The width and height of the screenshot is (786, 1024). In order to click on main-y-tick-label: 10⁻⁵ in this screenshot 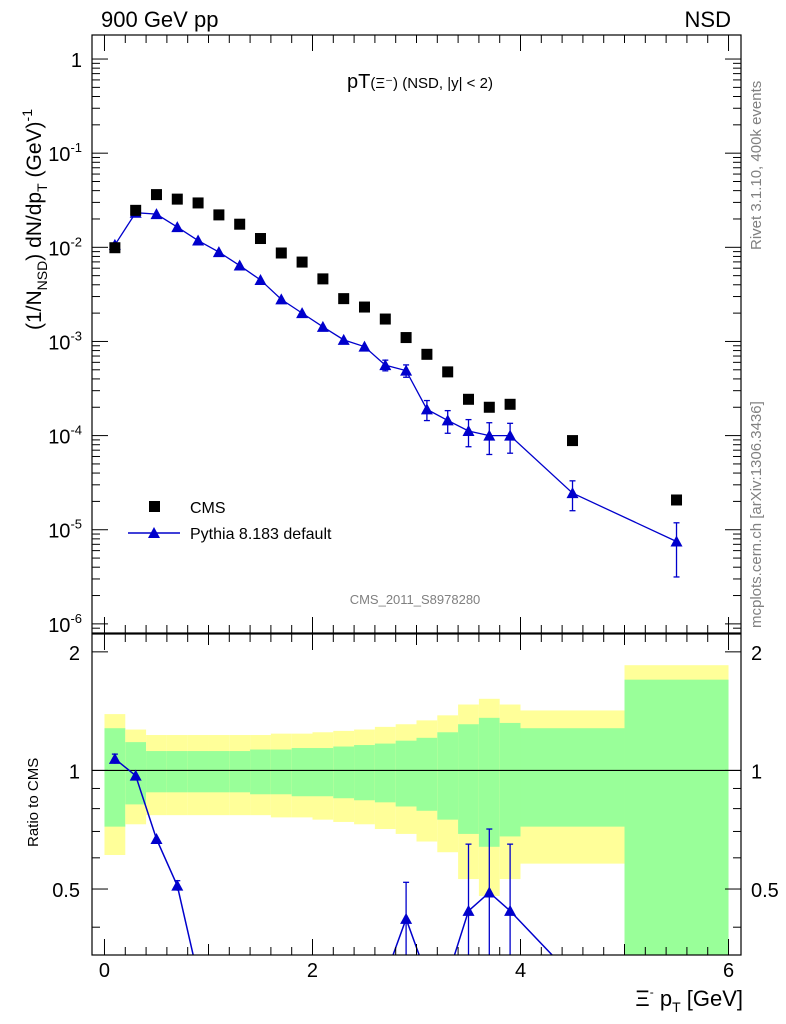, I will do `click(65, 530)`.